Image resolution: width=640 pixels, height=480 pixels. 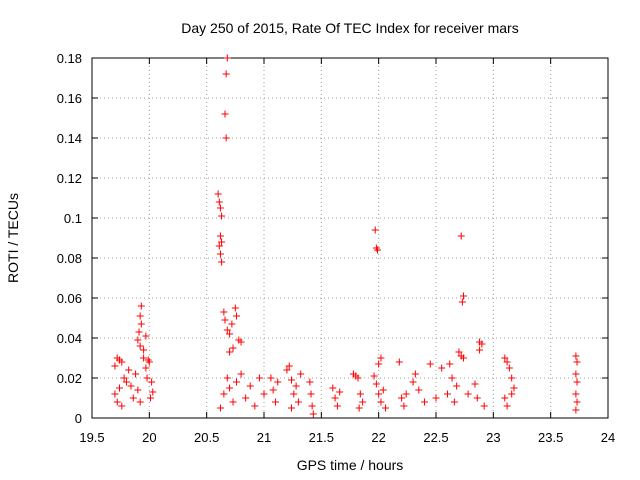 What do you see at coordinates (378, 437) in the screenshot?
I see `x-tick-label: 22` at bounding box center [378, 437].